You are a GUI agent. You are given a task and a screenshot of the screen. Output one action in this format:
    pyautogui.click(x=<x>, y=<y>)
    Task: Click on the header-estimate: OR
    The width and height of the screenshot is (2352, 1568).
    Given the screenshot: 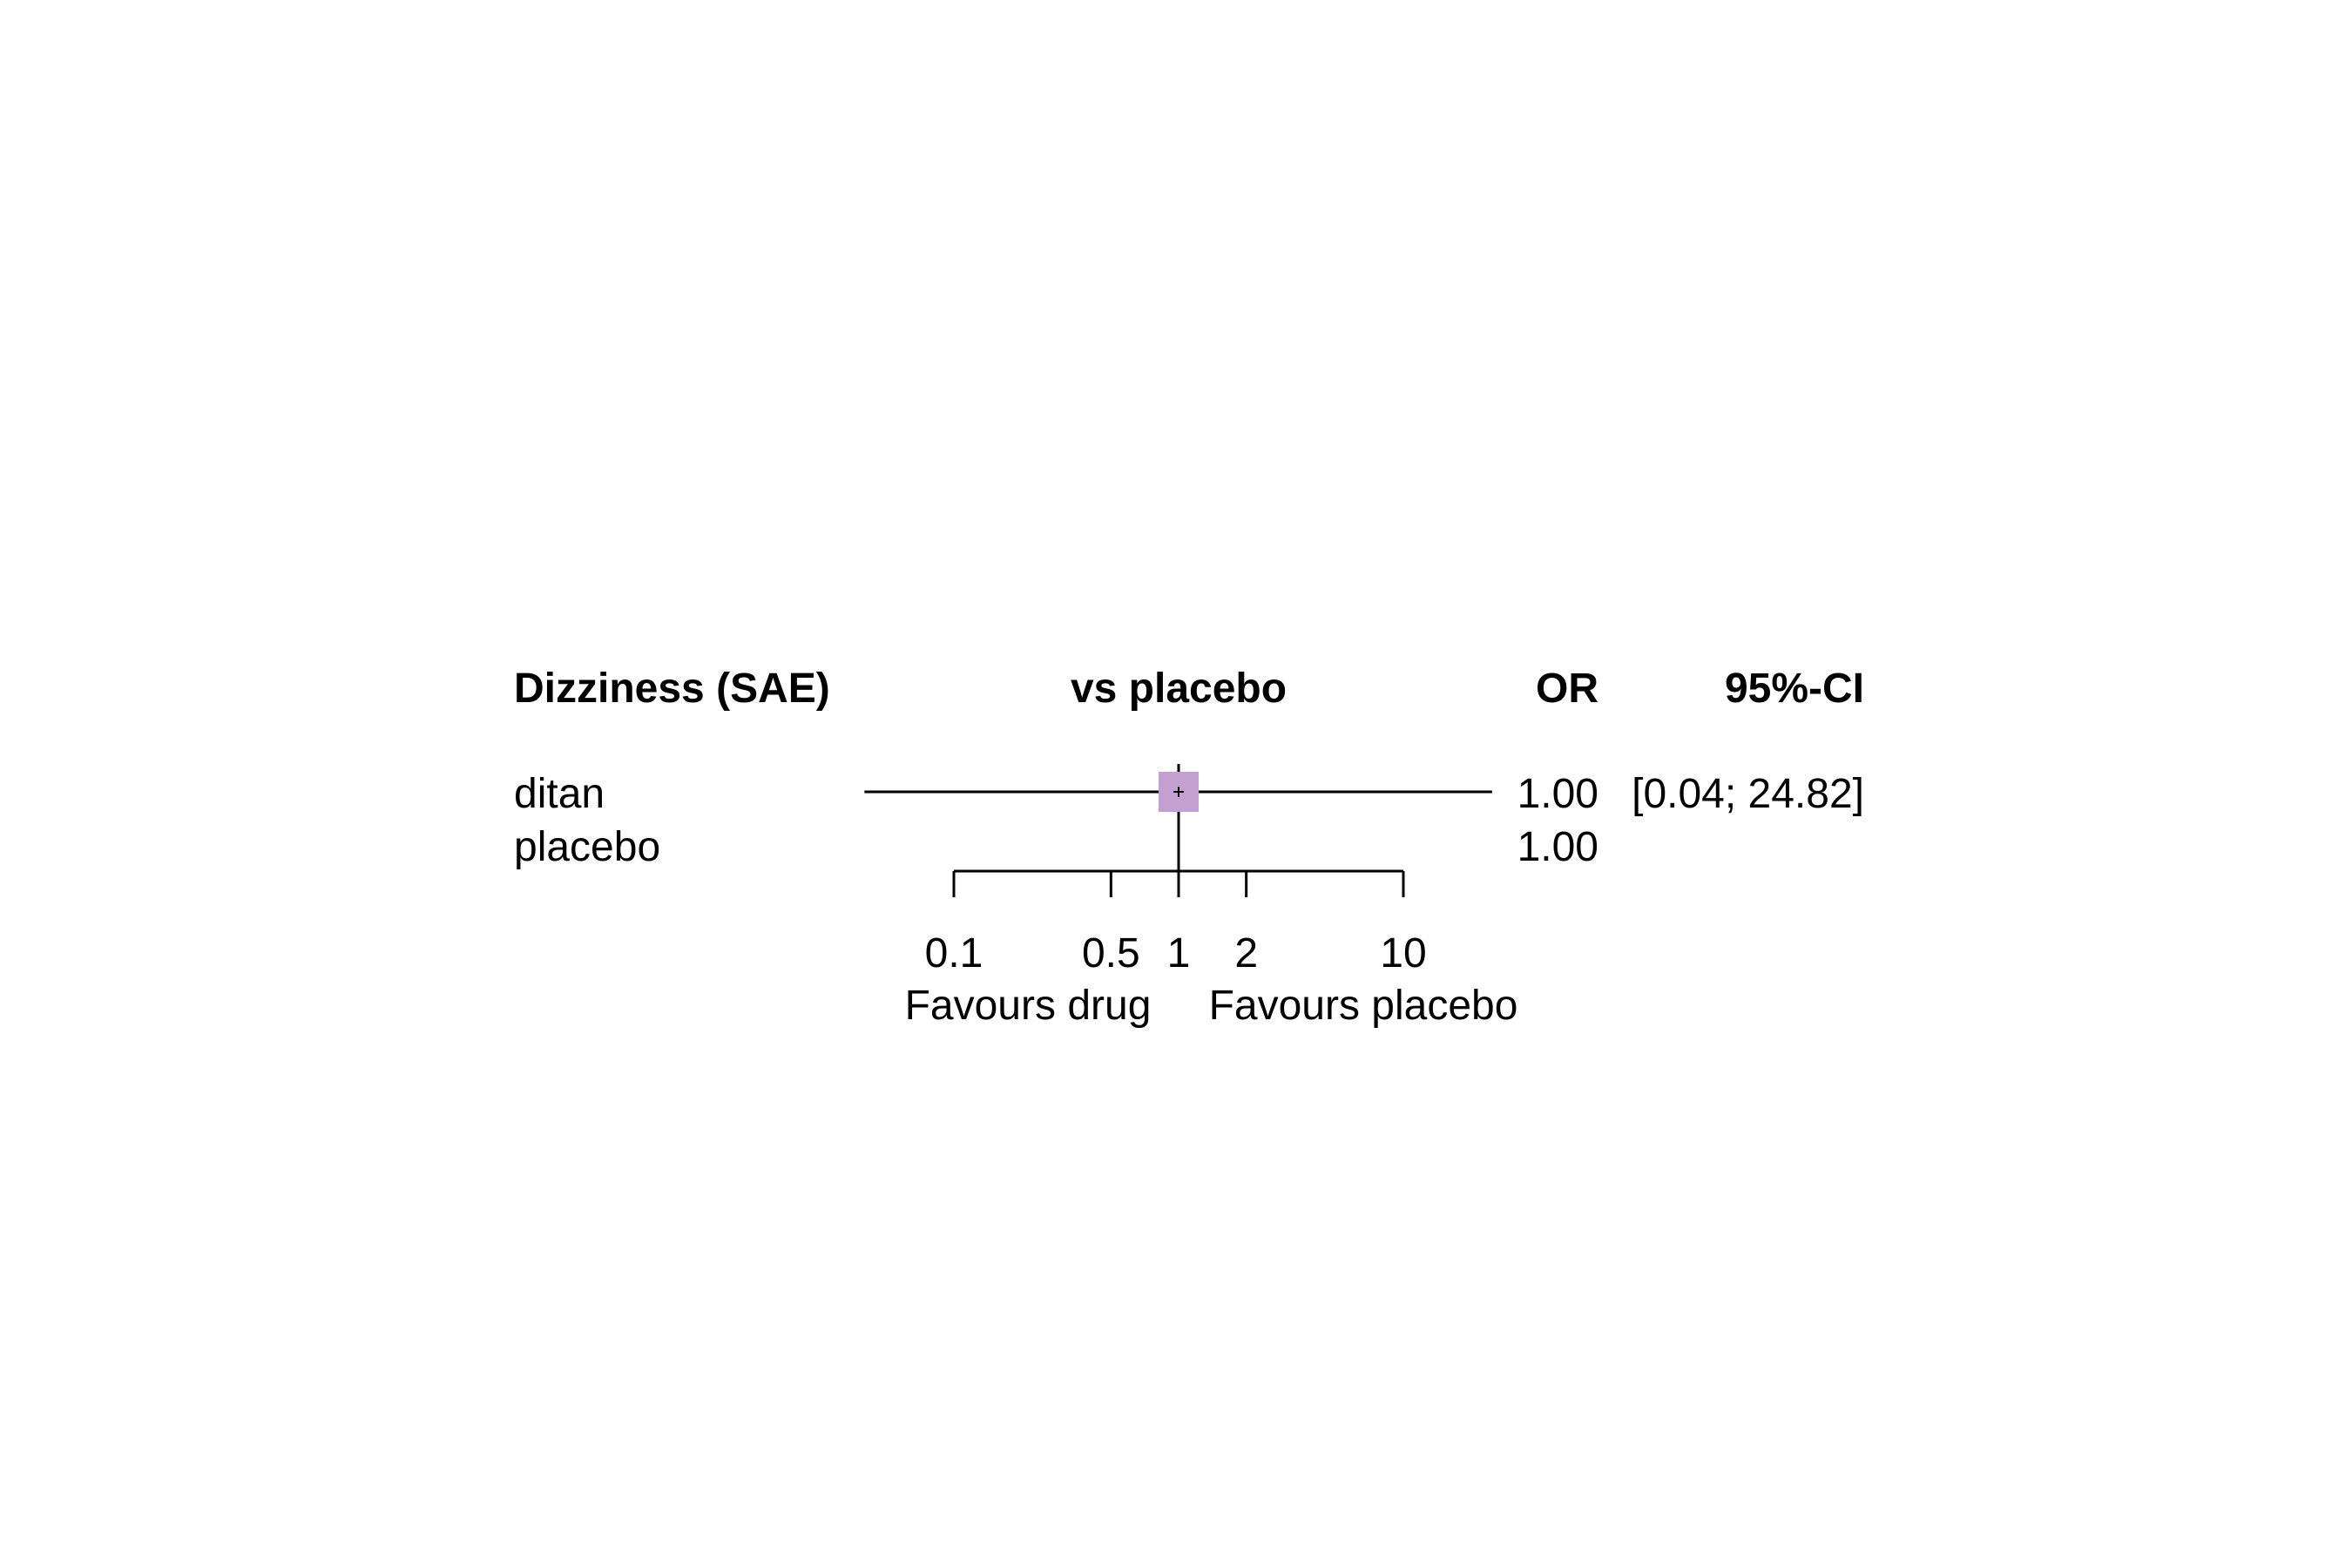 What is the action you would take?
    pyautogui.click(x=1567, y=689)
    